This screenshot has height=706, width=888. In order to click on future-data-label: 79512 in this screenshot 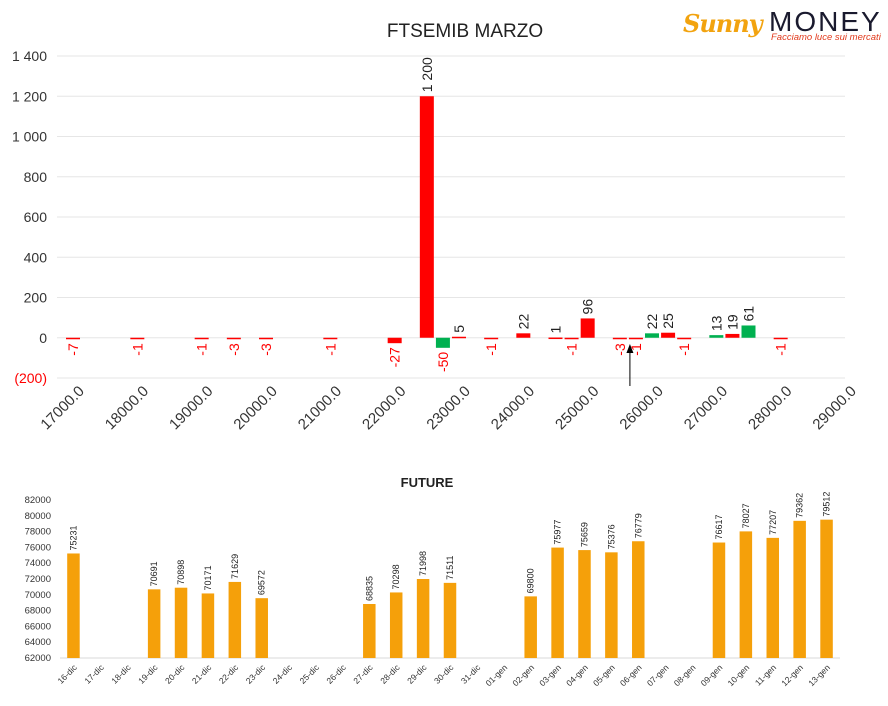, I will do `click(827, 504)`.